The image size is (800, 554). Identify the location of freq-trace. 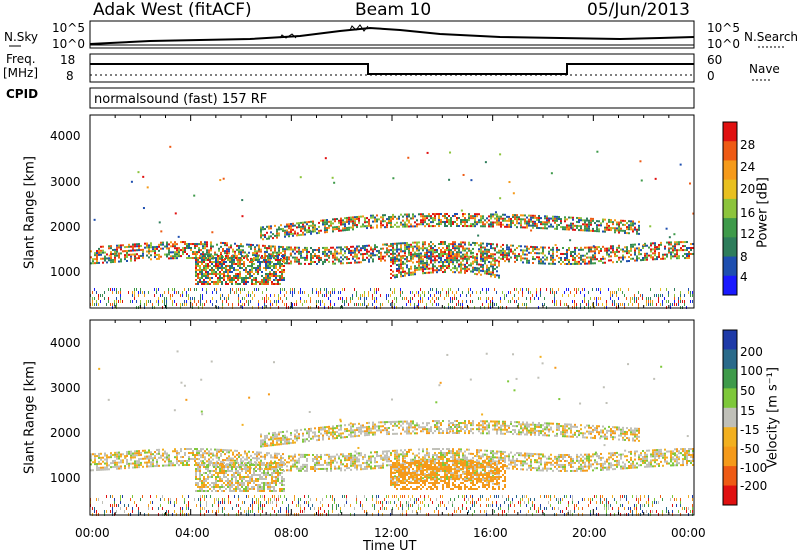
(392, 69).